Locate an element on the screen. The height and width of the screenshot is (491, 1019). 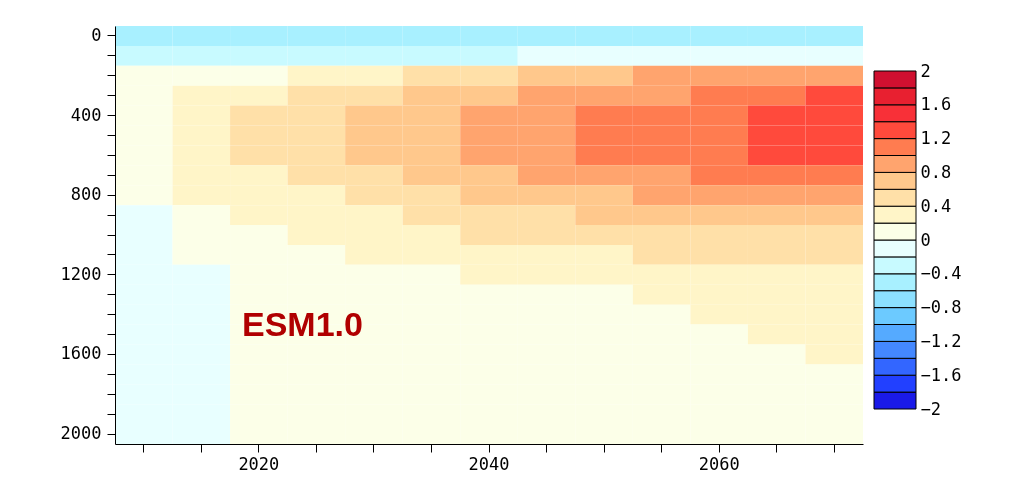
color-bar-label: −2 is located at coordinates (930, 408).